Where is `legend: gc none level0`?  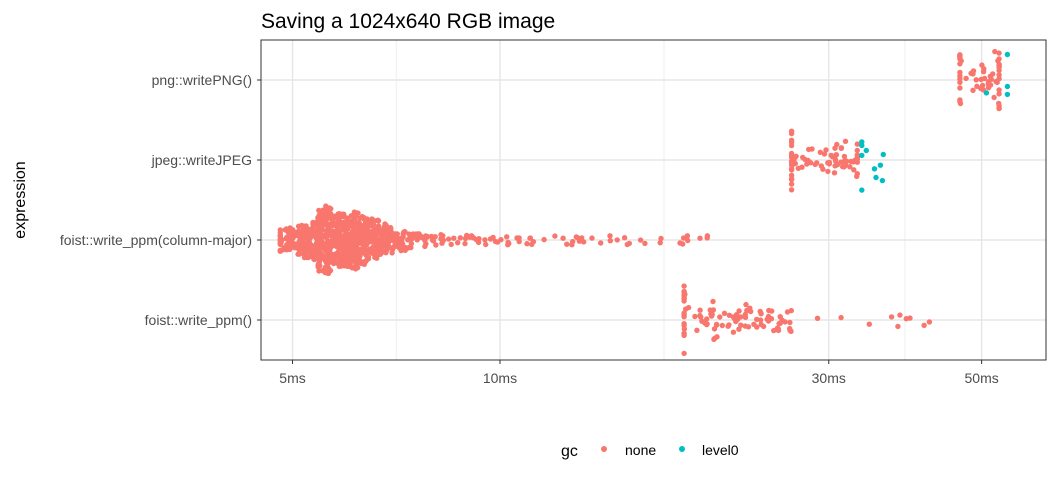 legend: gc none level0 is located at coordinates (650, 451).